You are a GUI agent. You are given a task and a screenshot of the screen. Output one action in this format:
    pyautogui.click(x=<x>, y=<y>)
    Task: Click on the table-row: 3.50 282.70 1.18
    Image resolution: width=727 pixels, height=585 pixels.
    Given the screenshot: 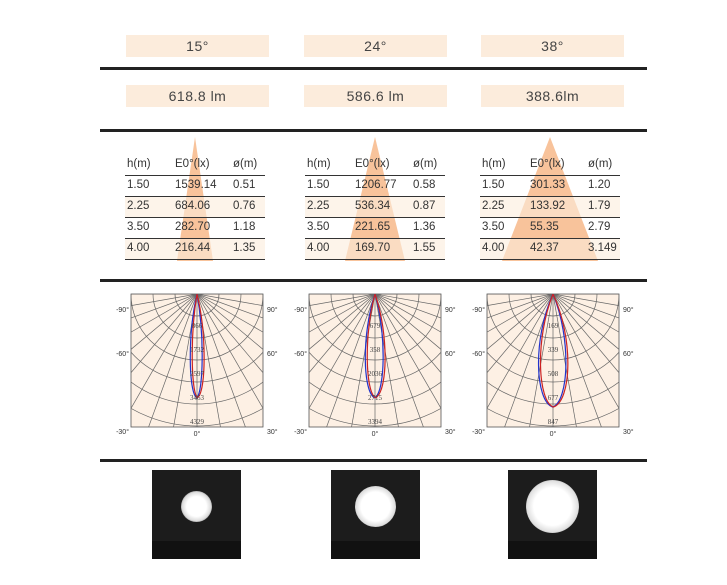 What is the action you would take?
    pyautogui.click(x=195, y=228)
    